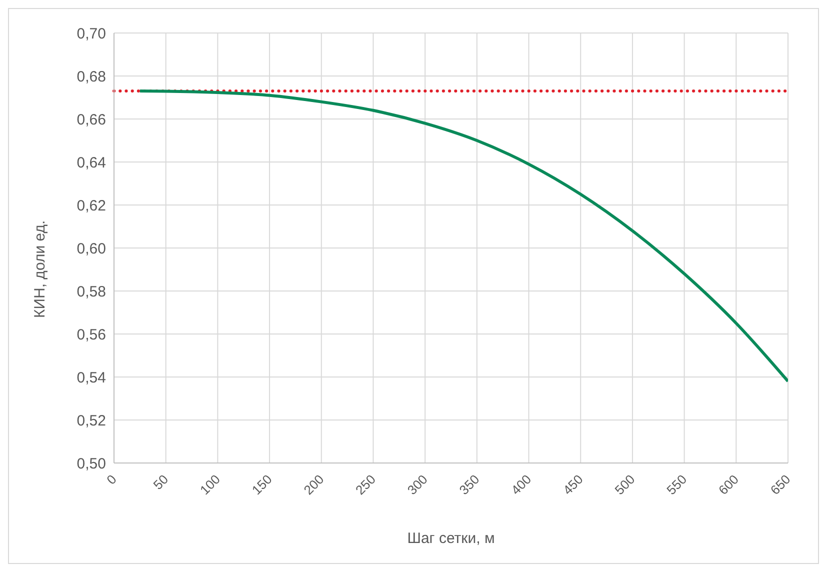  What do you see at coordinates (625, 485) in the screenshot?
I see `x-tick-label: 500` at bounding box center [625, 485].